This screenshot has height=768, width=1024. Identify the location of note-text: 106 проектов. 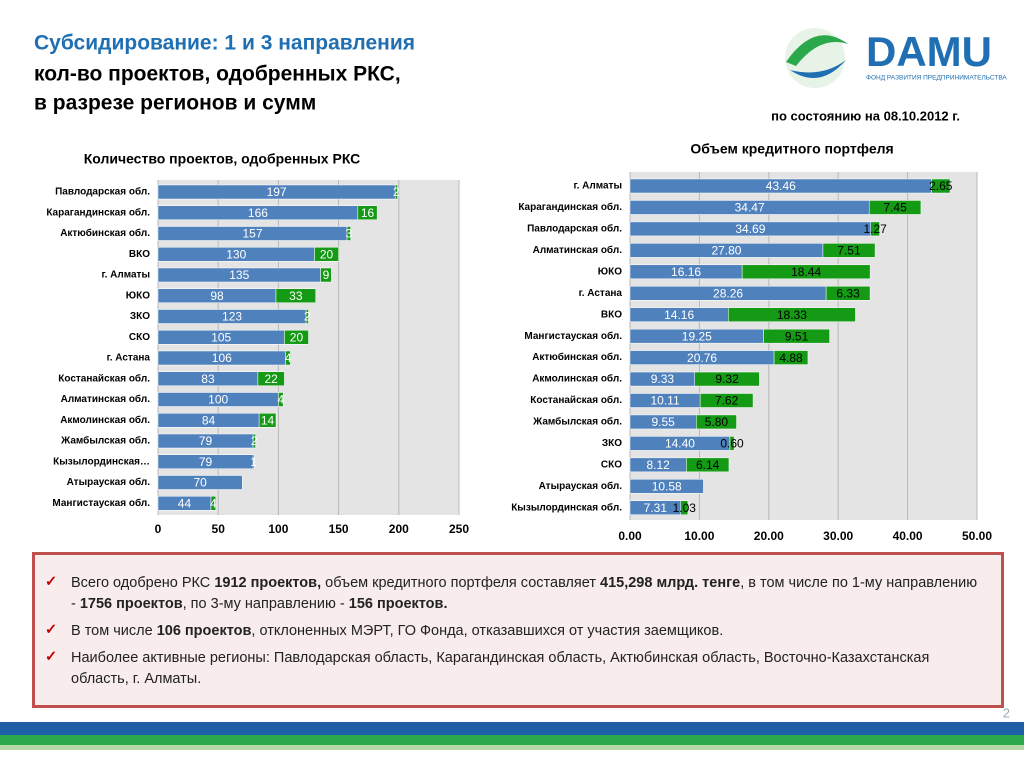
(204, 631).